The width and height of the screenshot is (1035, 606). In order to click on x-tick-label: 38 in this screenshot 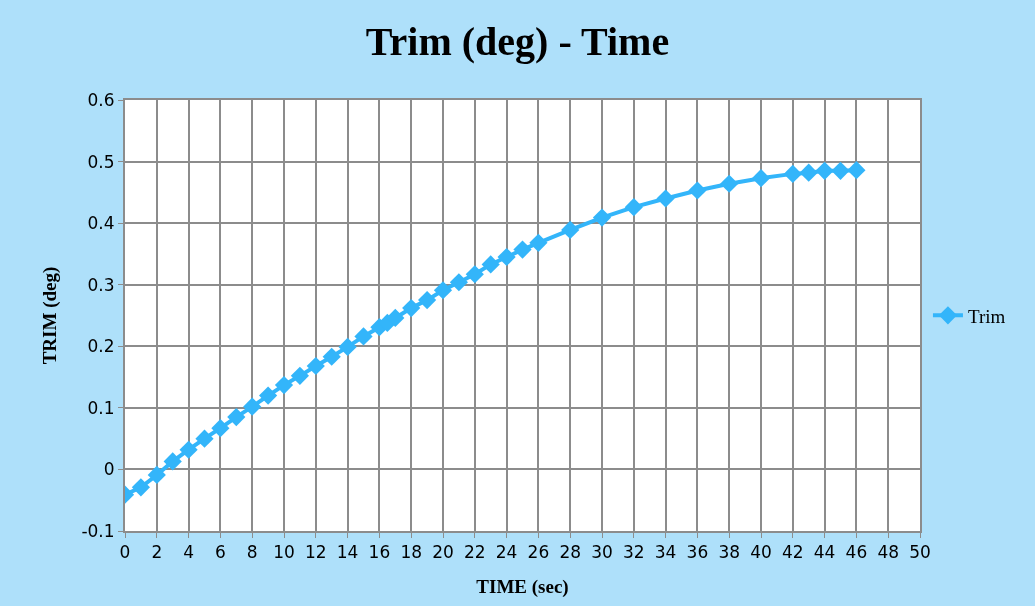, I will do `click(729, 552)`.